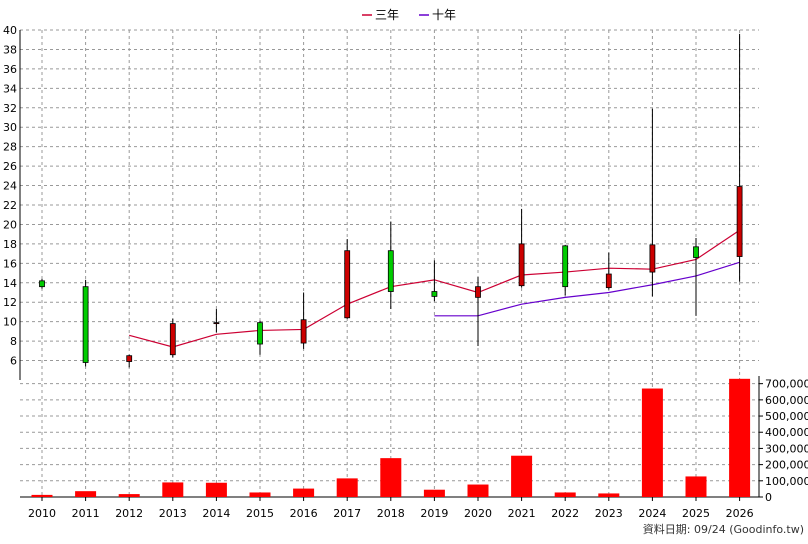 The height and width of the screenshot is (544, 808). I want to click on volume-tick-label: 500,000, so click(786, 416).